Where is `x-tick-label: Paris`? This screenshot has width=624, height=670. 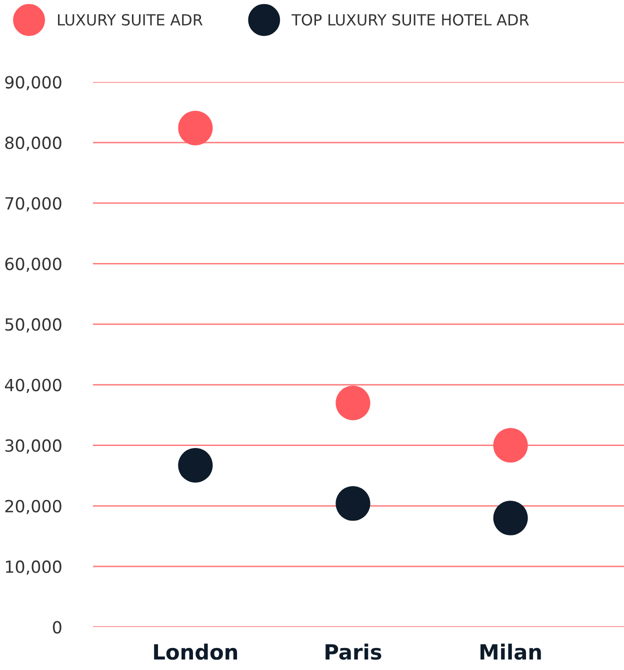 x-tick-label: Paris is located at coordinates (354, 652).